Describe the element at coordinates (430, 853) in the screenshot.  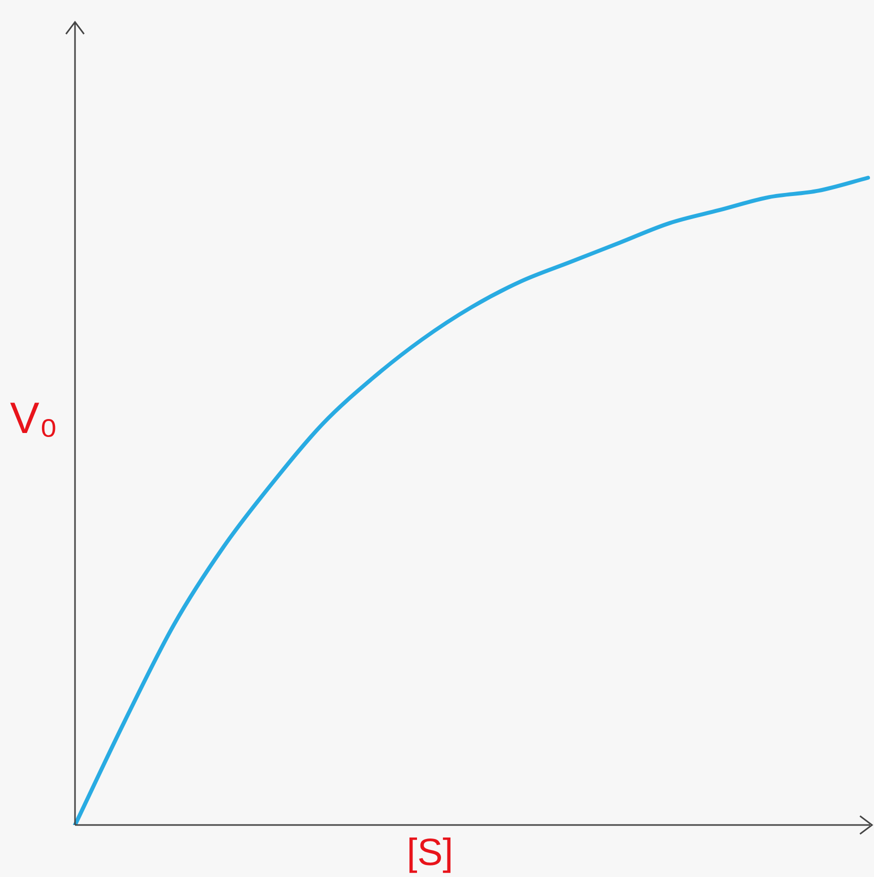
I see `x-axis-title: [S]` at that location.